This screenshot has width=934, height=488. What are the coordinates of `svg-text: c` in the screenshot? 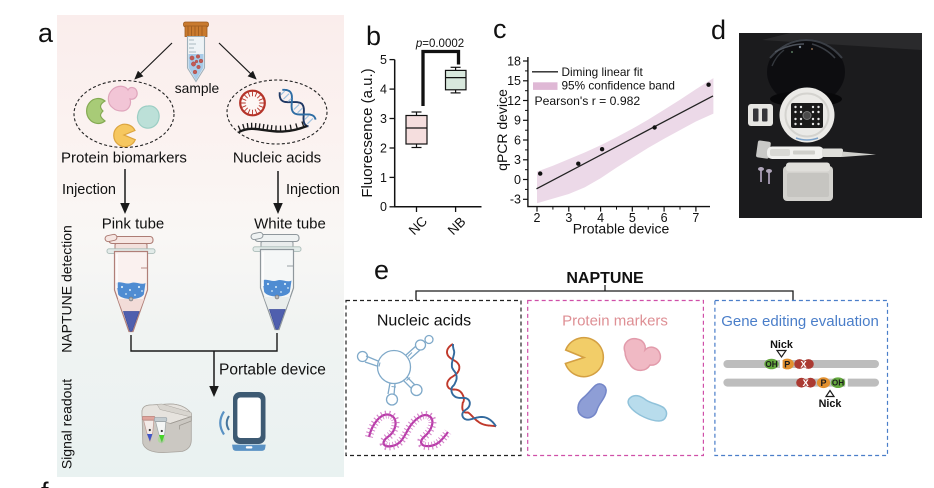 It's located at (500, 29).